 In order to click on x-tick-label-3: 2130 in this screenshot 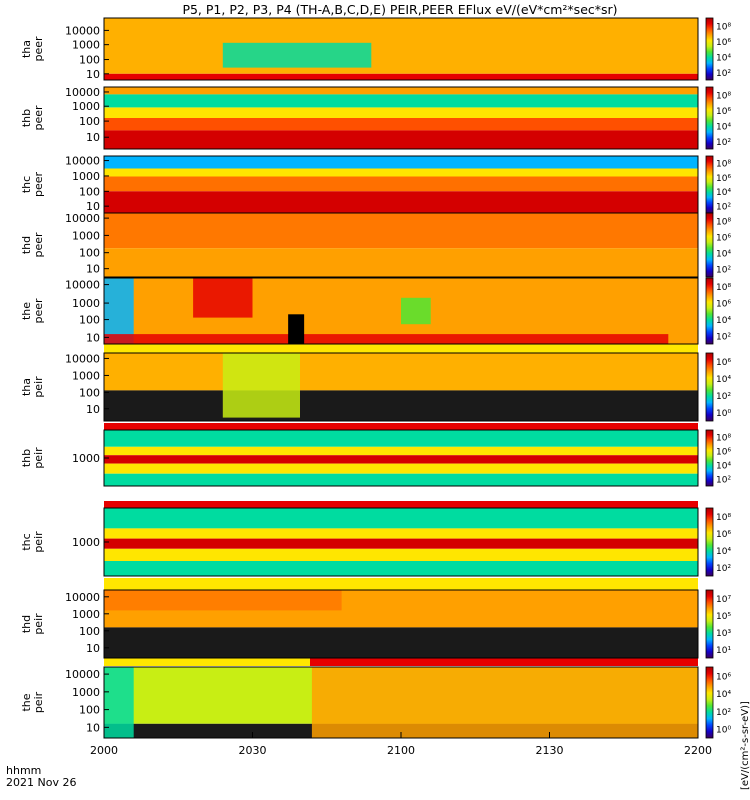, I will do `click(550, 750)`.